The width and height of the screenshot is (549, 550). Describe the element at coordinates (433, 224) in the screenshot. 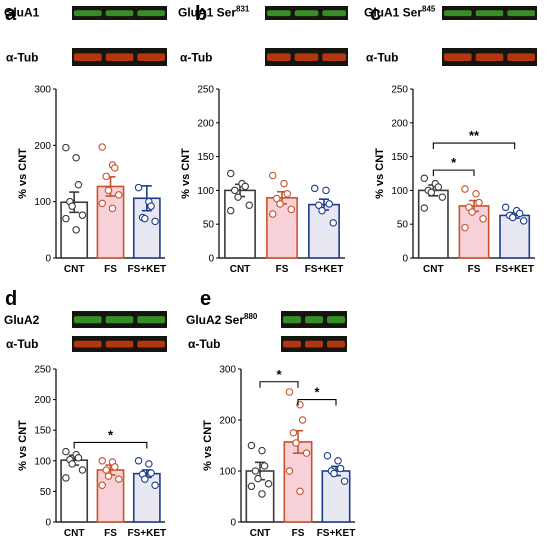

I see `bar-cnt` at that location.